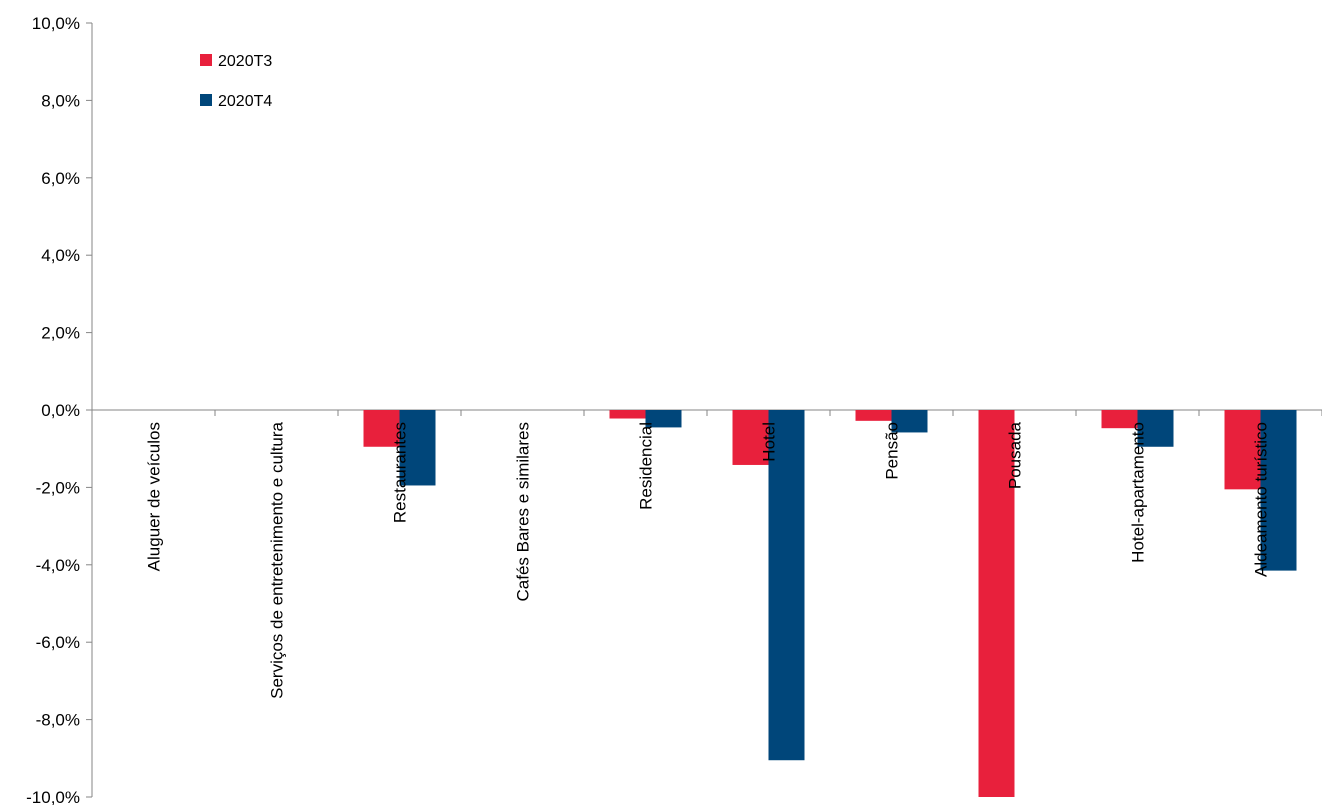 Image resolution: width=1322 pixels, height=805 pixels. What do you see at coordinates (892, 451) in the screenshot?
I see `category-label: Pensão` at bounding box center [892, 451].